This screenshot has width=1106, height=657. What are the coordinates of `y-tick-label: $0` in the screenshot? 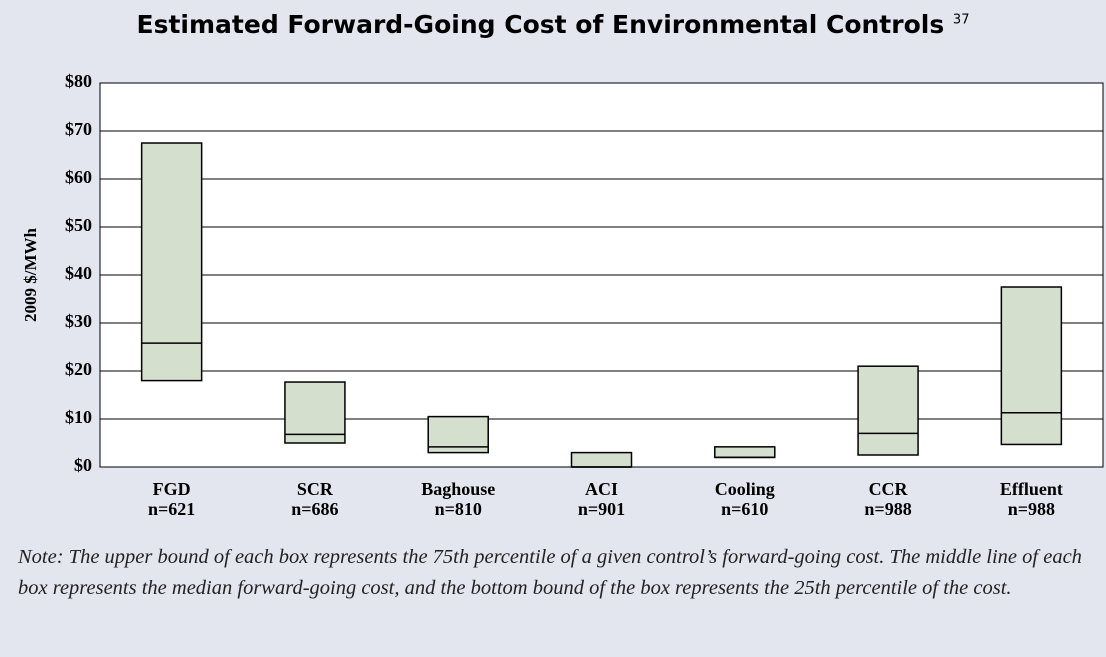 It's located at (83, 465).